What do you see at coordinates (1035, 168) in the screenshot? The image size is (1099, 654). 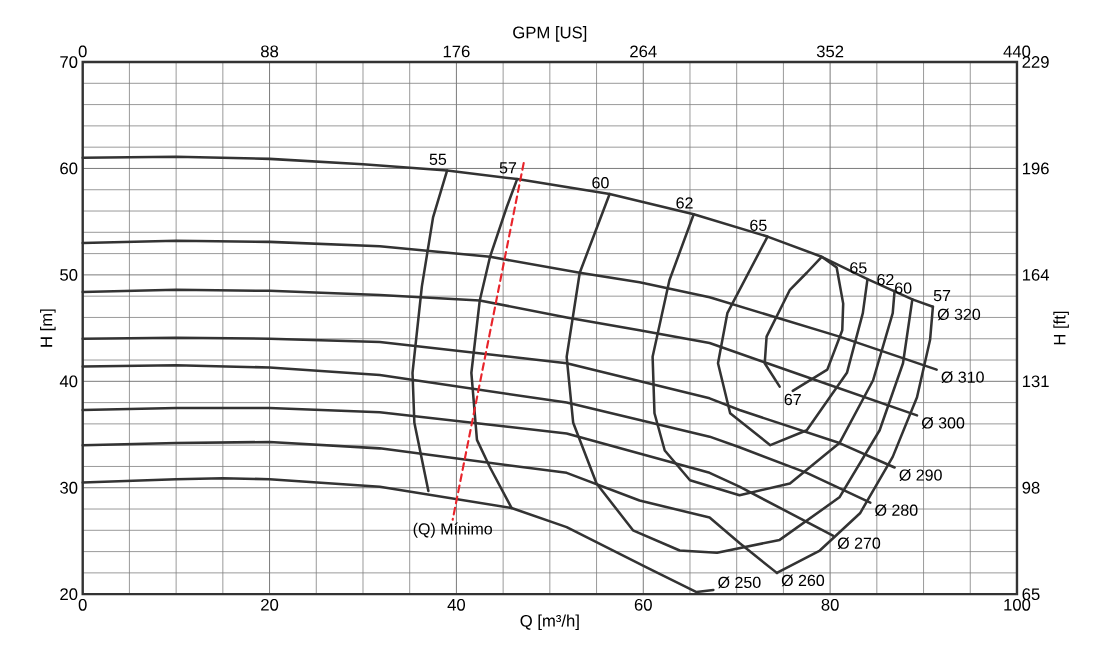 I see `y2-tick-label: 196` at bounding box center [1035, 168].